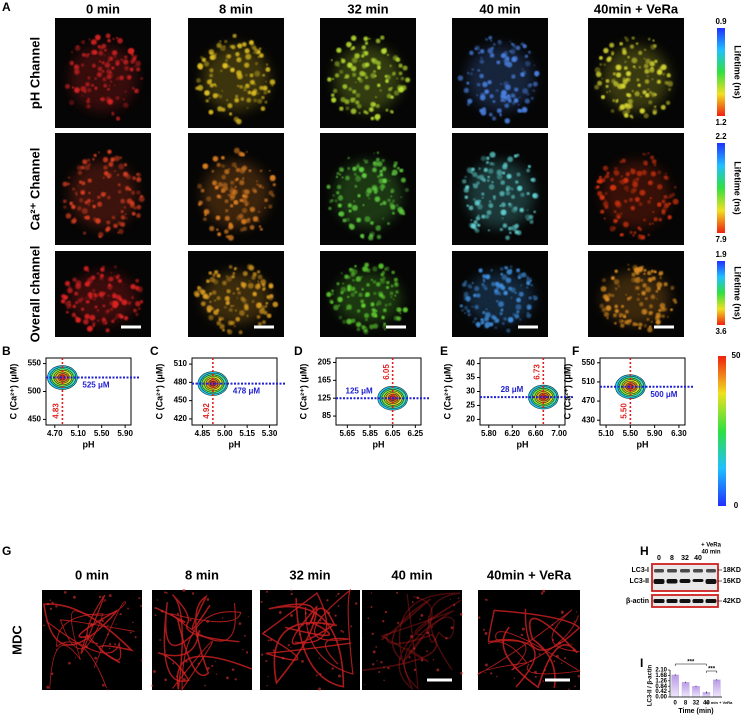  What do you see at coordinates (35, 419) in the screenshot?
I see `y-tick-label: 450` at bounding box center [35, 419].